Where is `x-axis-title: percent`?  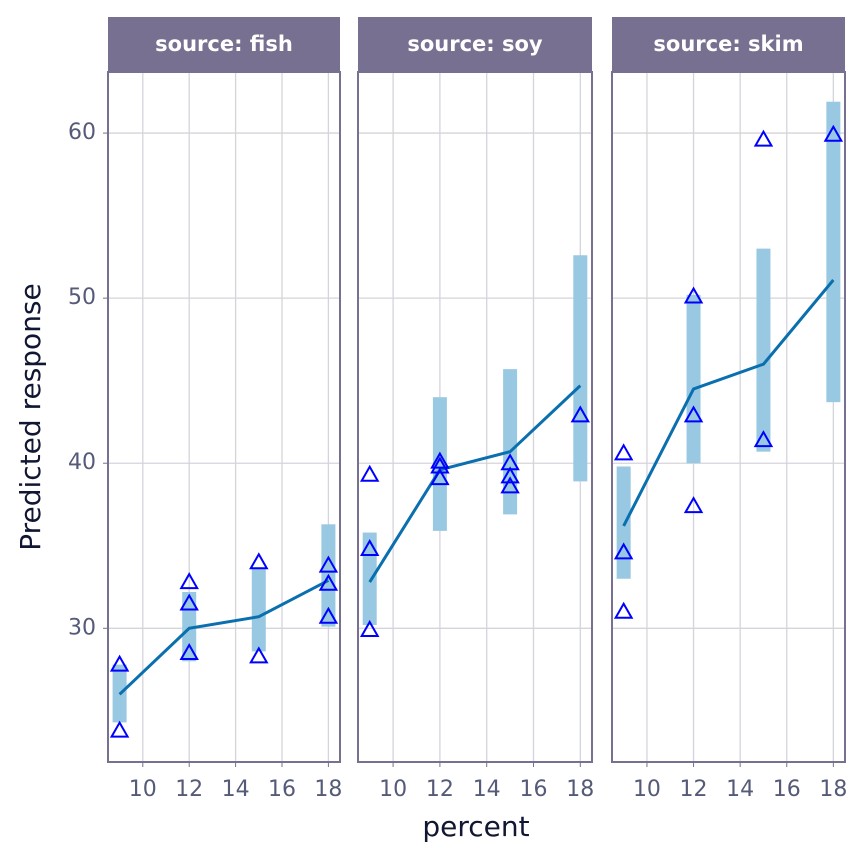 x-axis-title: percent is located at coordinates (475, 826).